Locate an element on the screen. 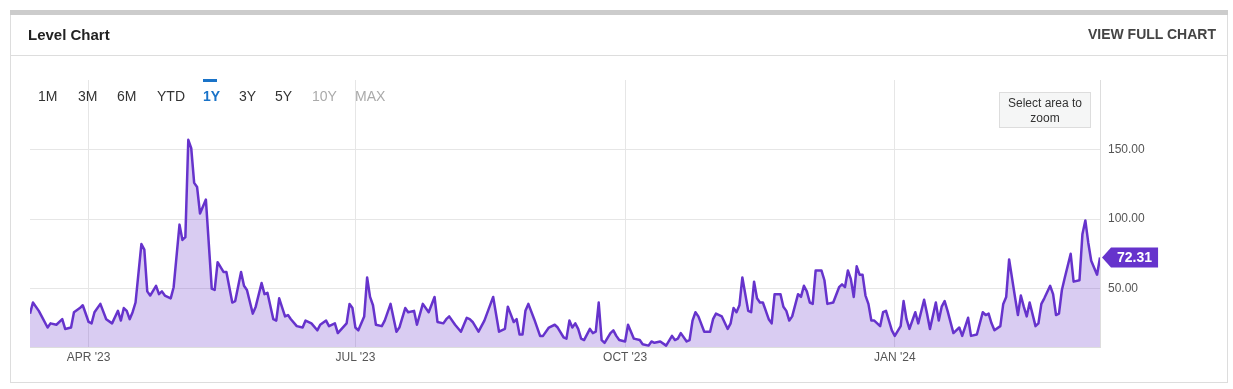 The height and width of the screenshot is (389, 1233). data-label: 72.31 is located at coordinates (1134, 257).